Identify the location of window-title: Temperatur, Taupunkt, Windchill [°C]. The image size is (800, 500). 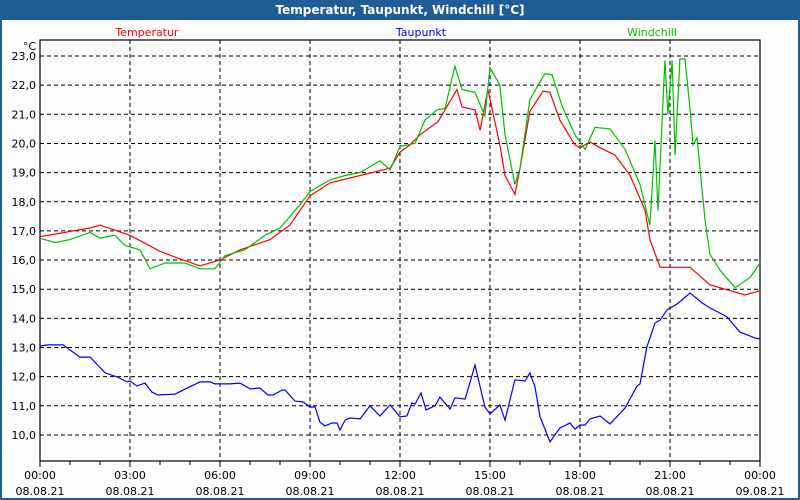
(400, 10).